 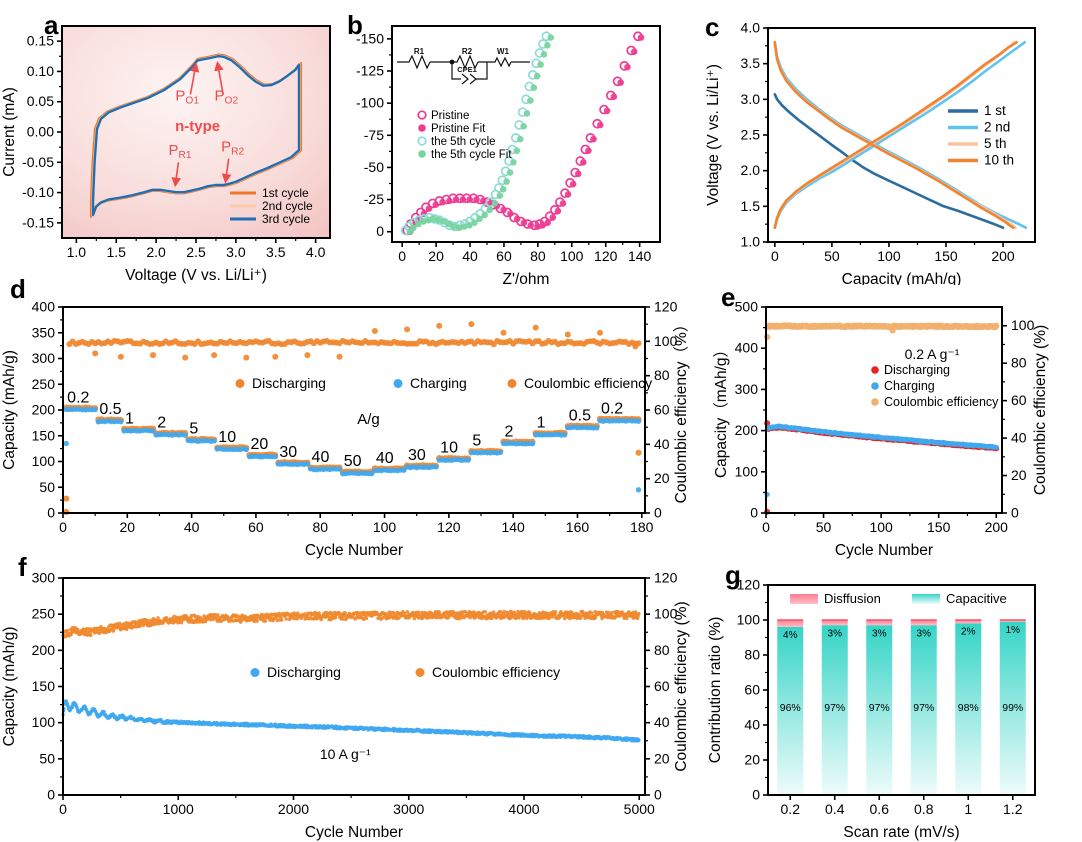 I want to click on svg-text: 1.5, so click(x=751, y=206).